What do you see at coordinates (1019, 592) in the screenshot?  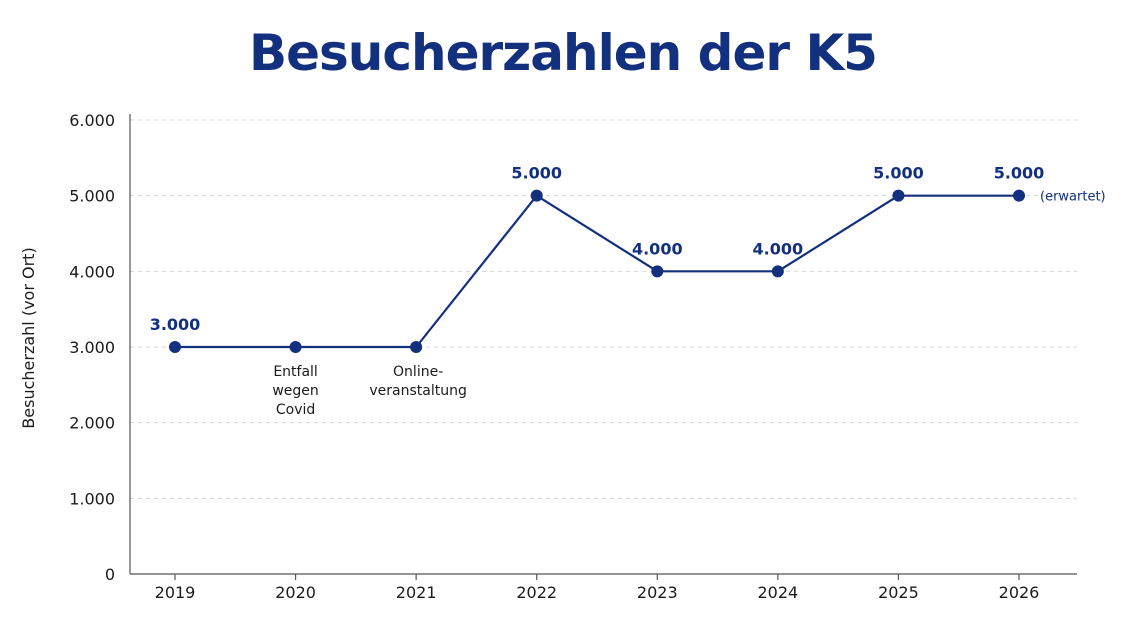 I see `x-tick-label: 2026` at bounding box center [1019, 592].